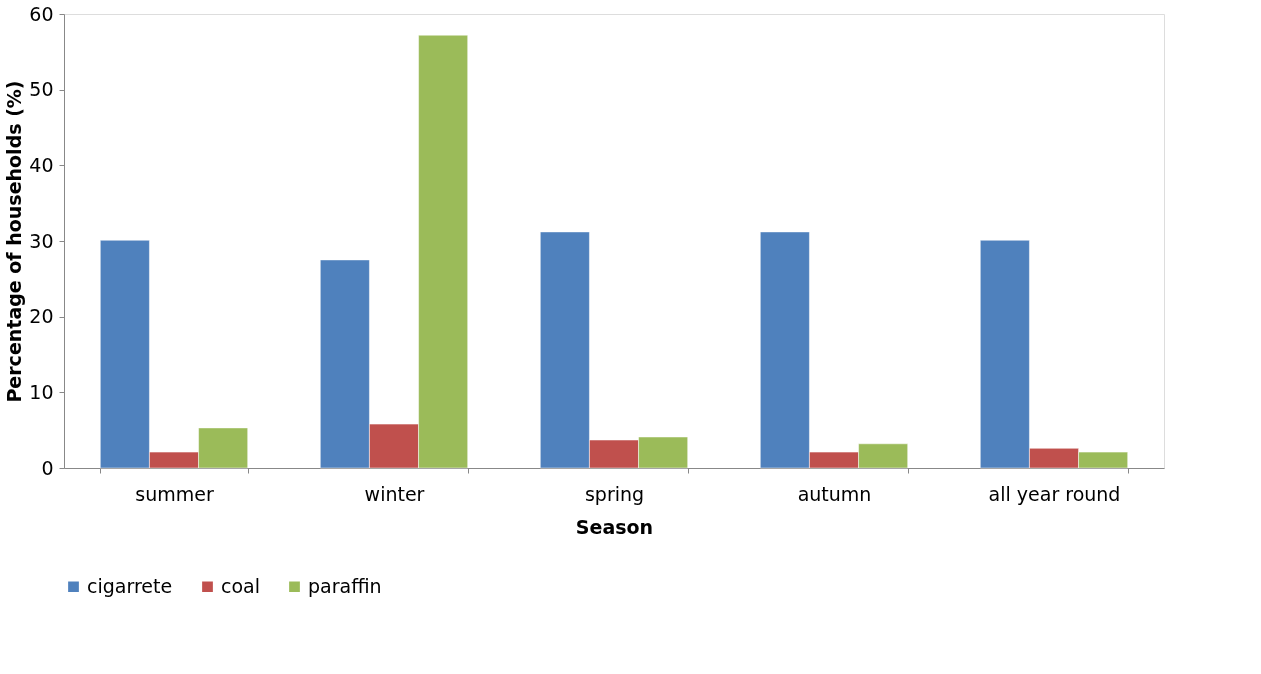 This screenshot has width=1261, height=674. What do you see at coordinates (614, 526) in the screenshot?
I see `x-axis-title: Season` at bounding box center [614, 526].